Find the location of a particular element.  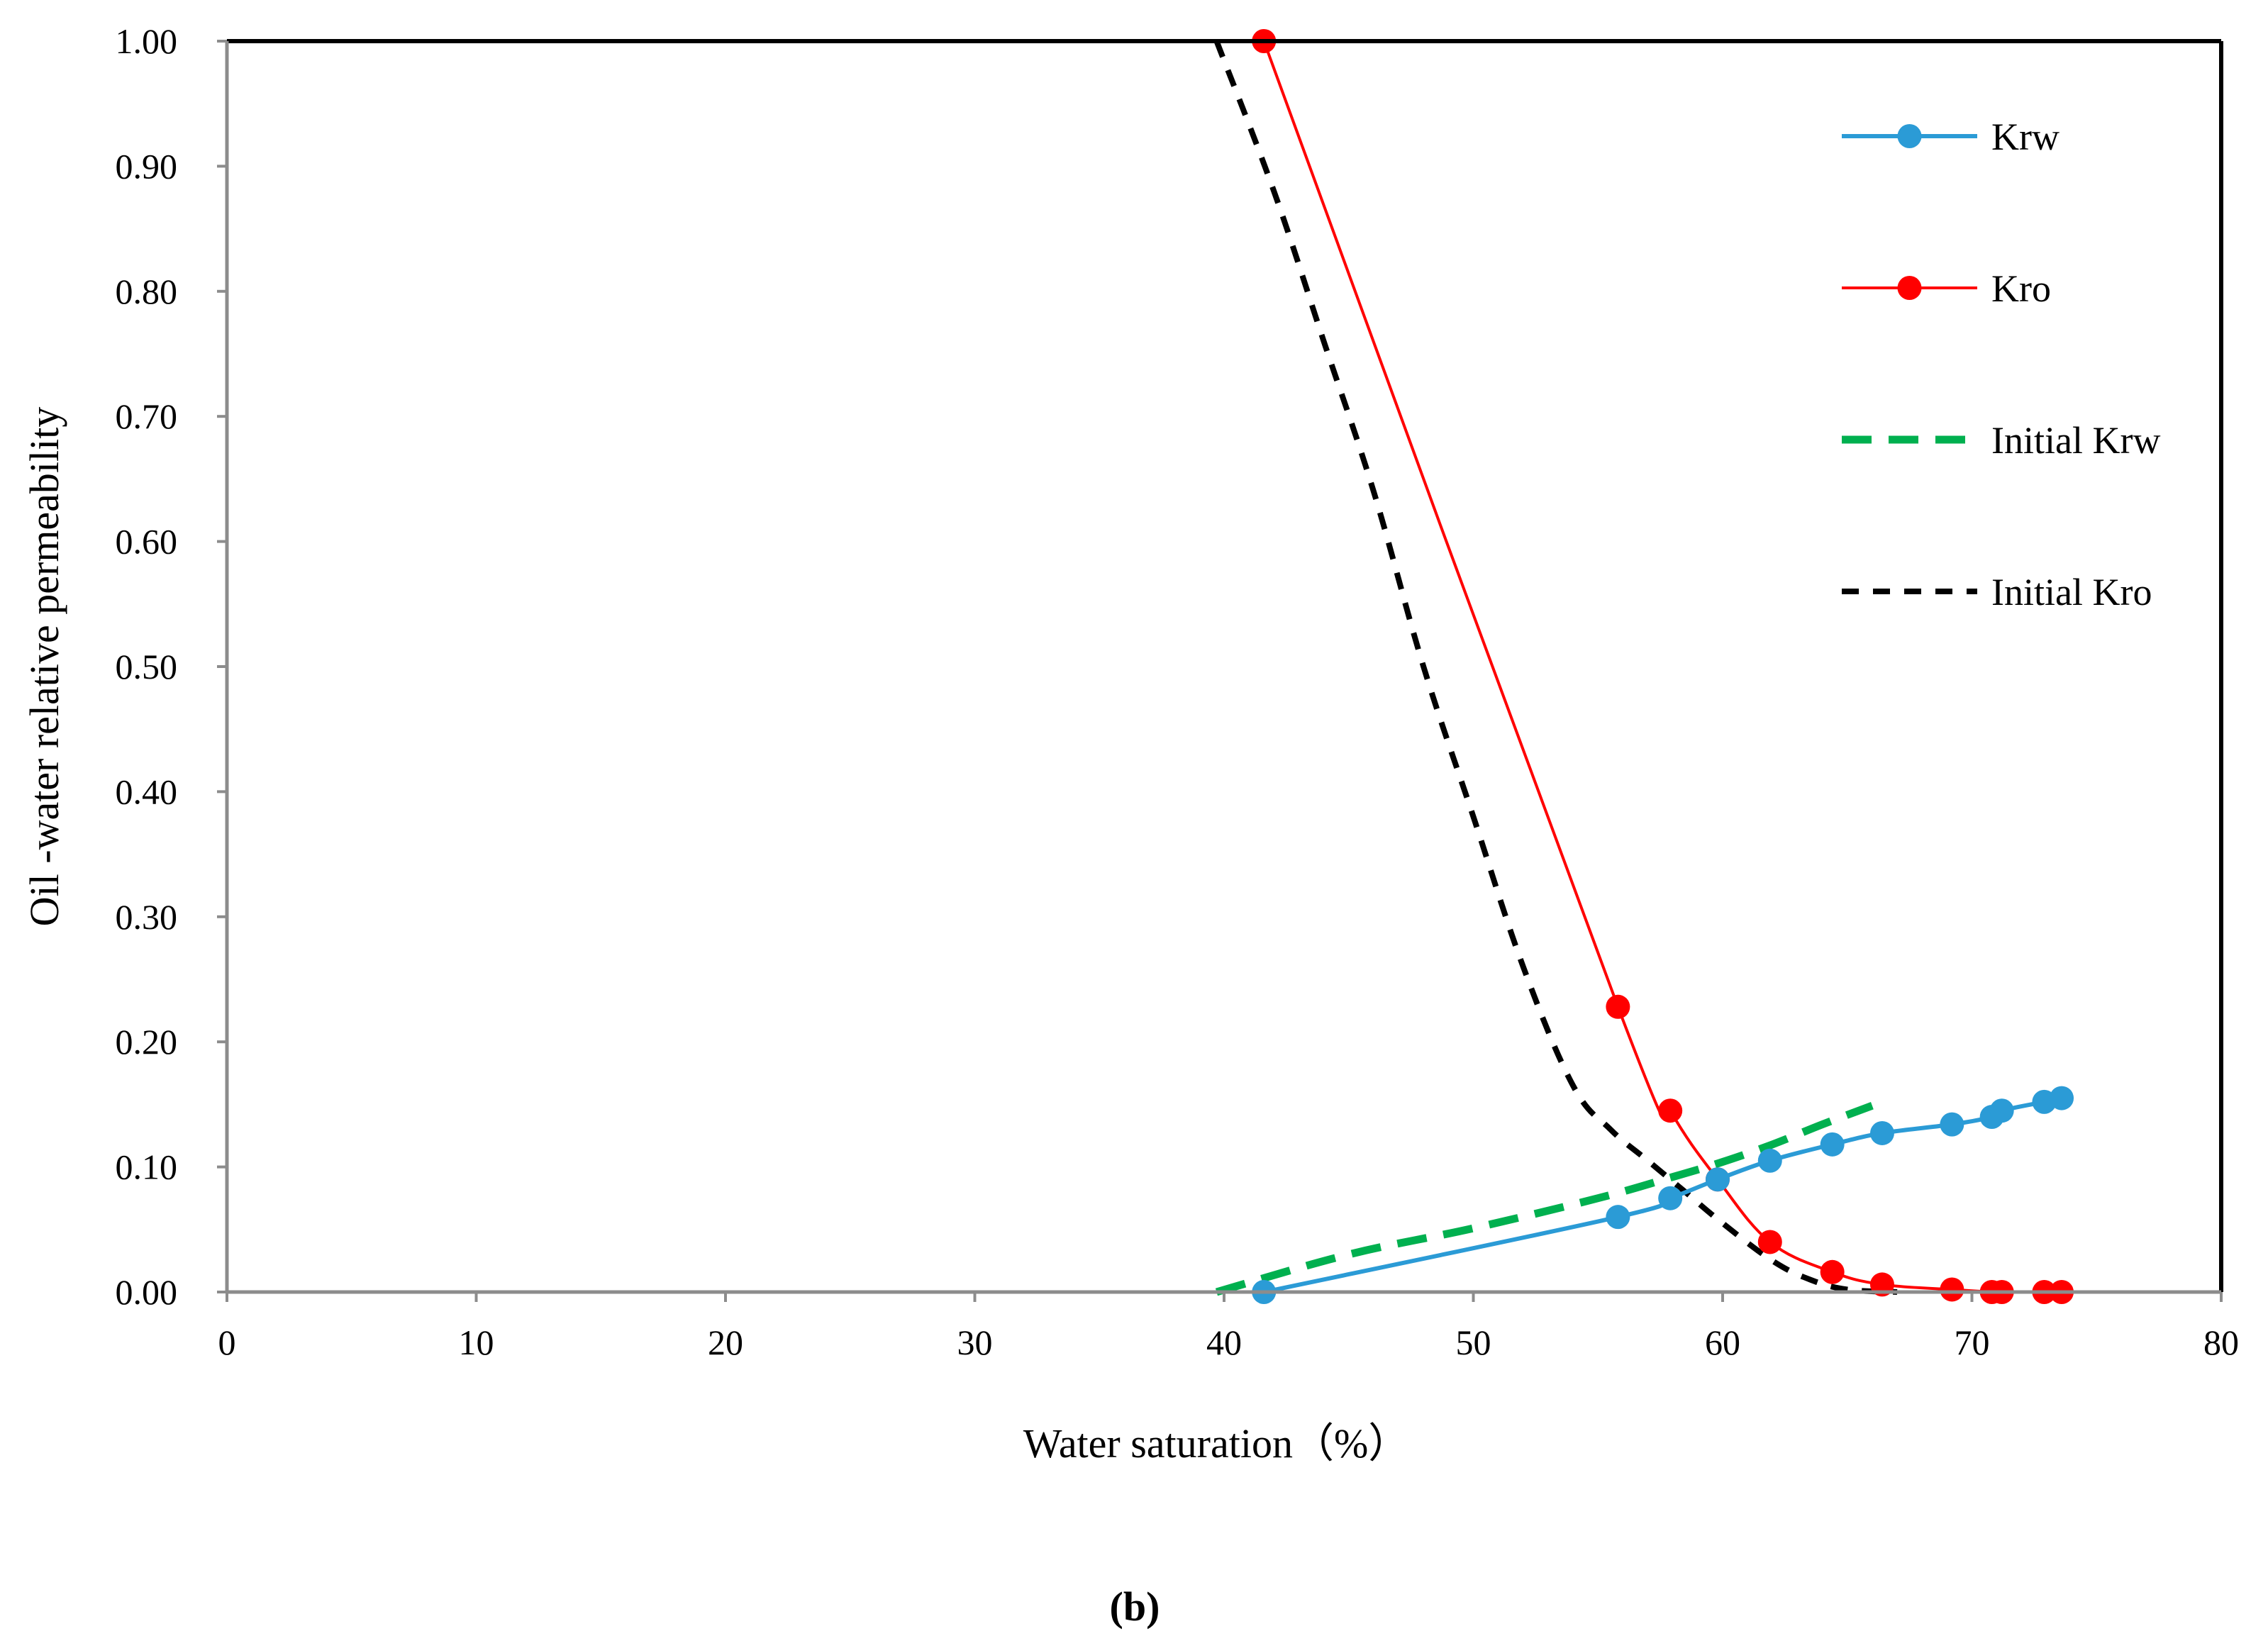

legend-marker-kro is located at coordinates (1909, 288).